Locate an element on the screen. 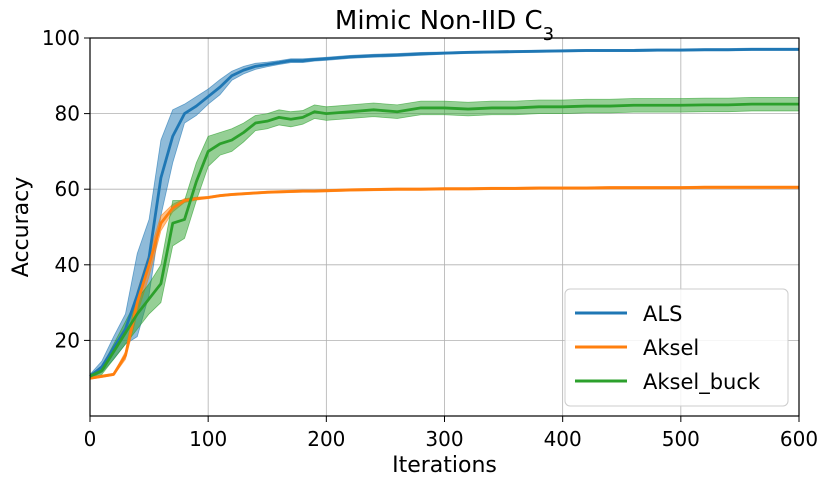  y-tick-label: 40 is located at coordinates (67, 265).